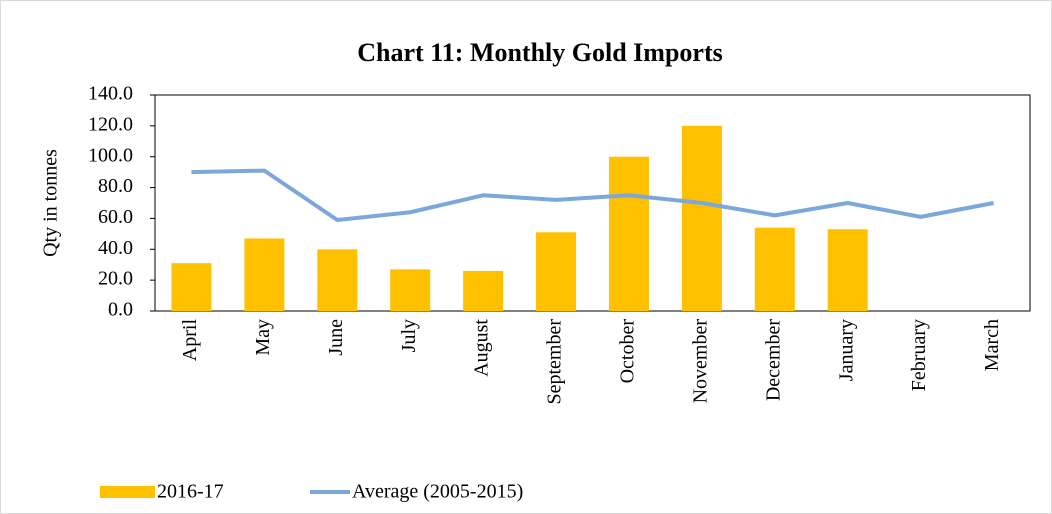 Image resolution: width=1052 pixels, height=514 pixels. Describe the element at coordinates (190, 340) in the screenshot. I see `x-tick-label: April` at that location.